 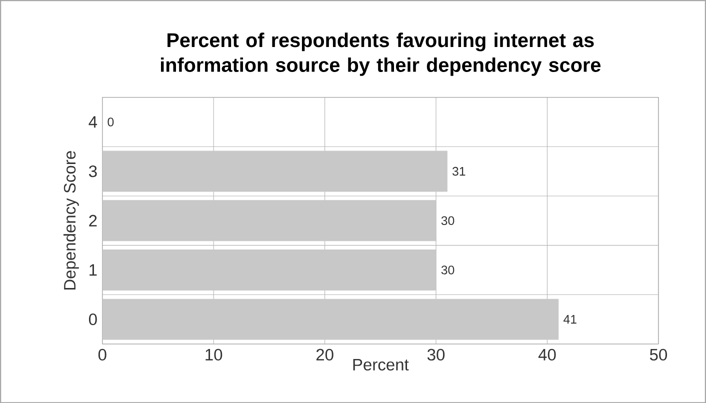 What do you see at coordinates (547, 354) in the screenshot?
I see `x-tick-label: 40` at bounding box center [547, 354].